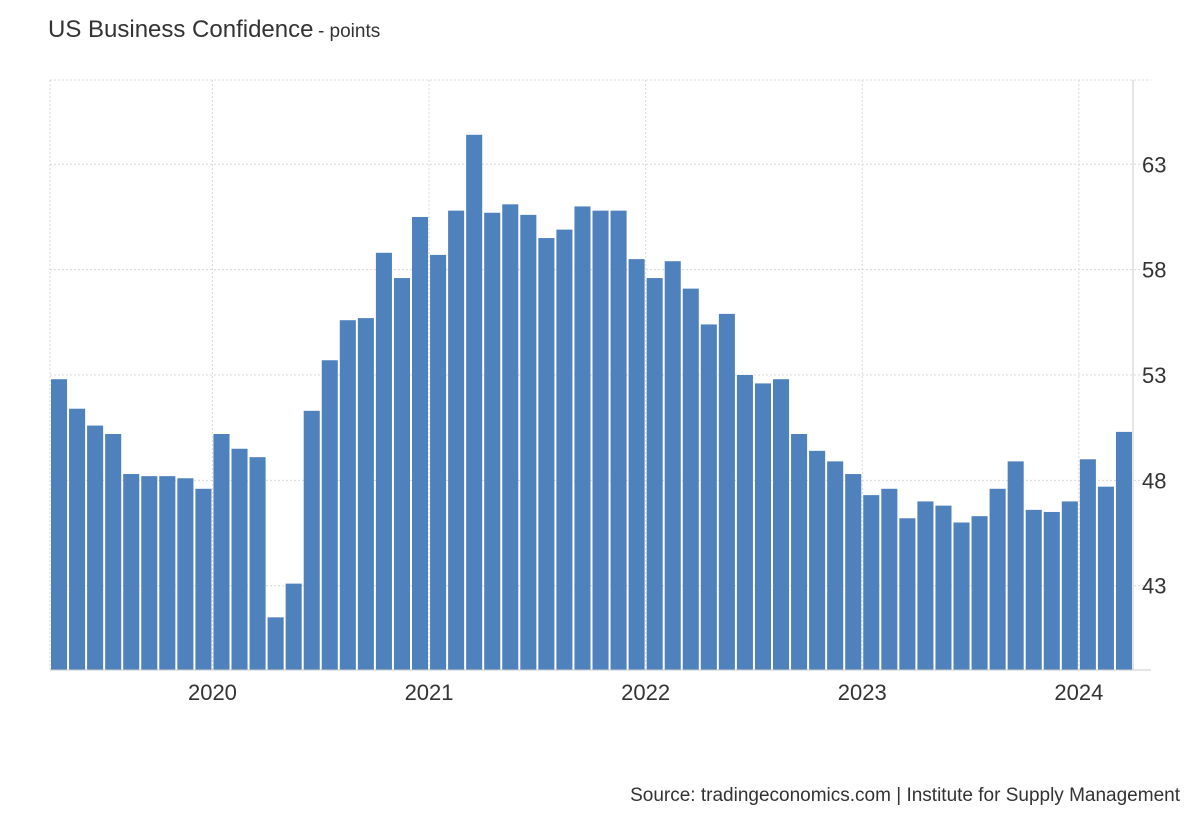 The width and height of the screenshot is (1200, 820). What do you see at coordinates (1154, 270) in the screenshot?
I see `y-tick-label: 58` at bounding box center [1154, 270].